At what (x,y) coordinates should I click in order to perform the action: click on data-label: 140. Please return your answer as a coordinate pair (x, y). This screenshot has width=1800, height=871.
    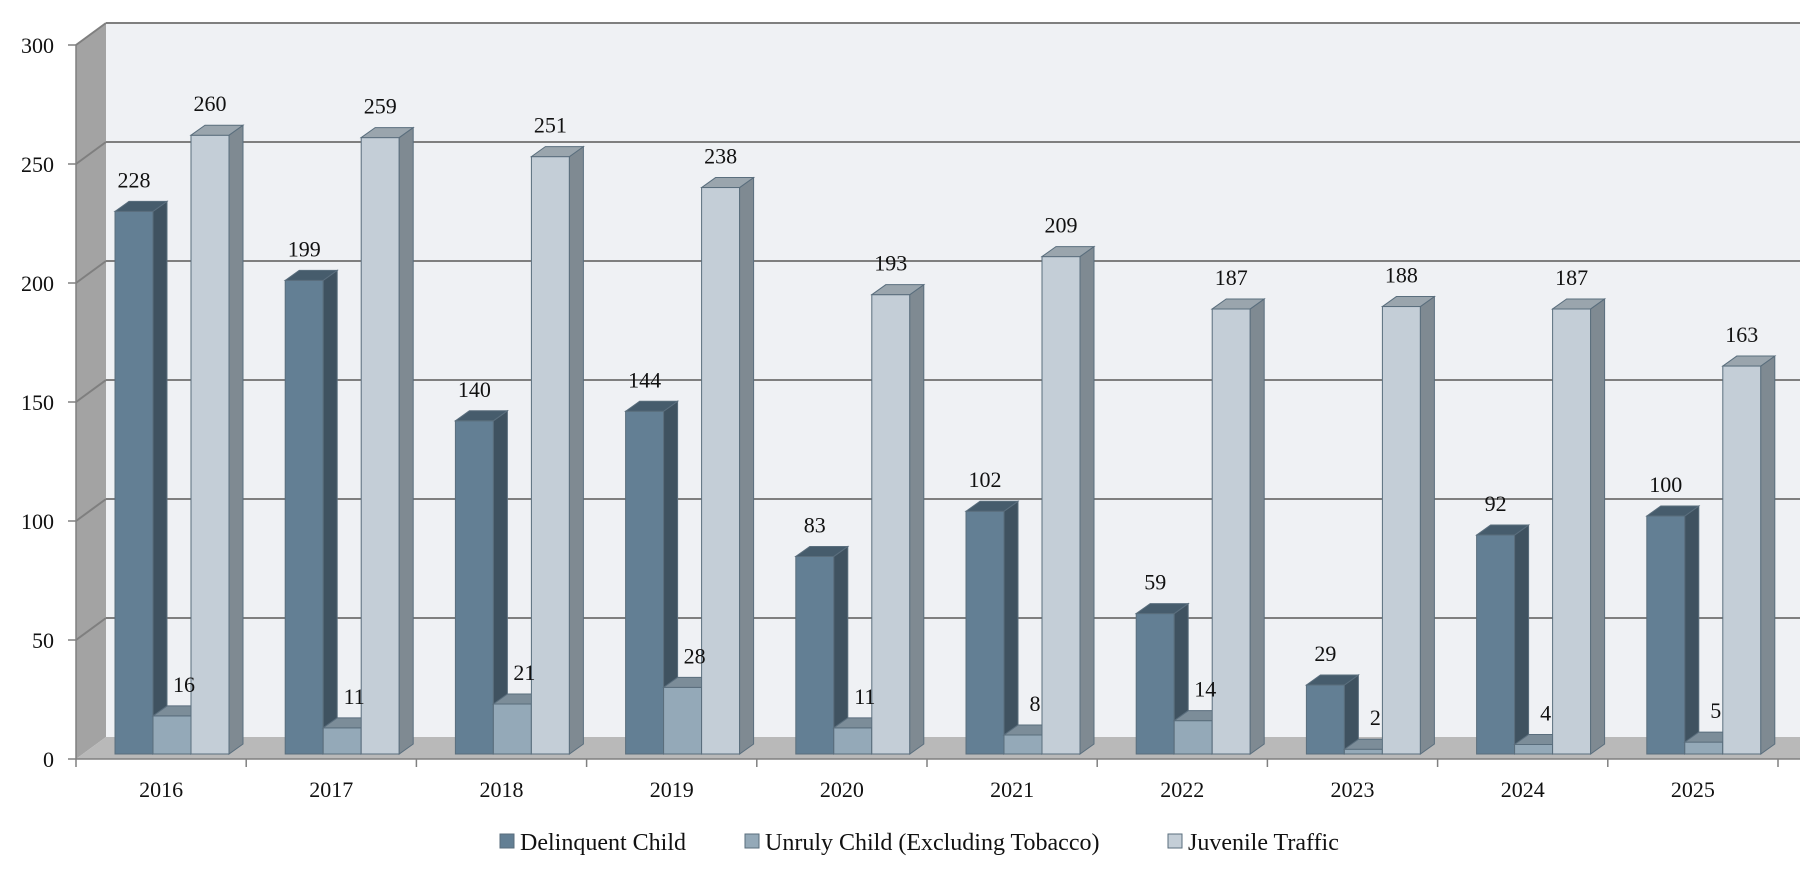
    Looking at the image, I should click on (474, 389).